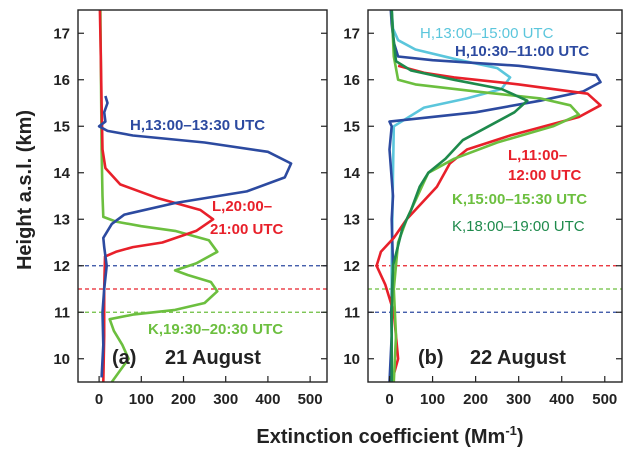 This screenshot has height=450, width=630. Describe the element at coordinates (380, 437) in the screenshot. I see `x-axis-title-text: Extinction coefficient (Mm` at that location.